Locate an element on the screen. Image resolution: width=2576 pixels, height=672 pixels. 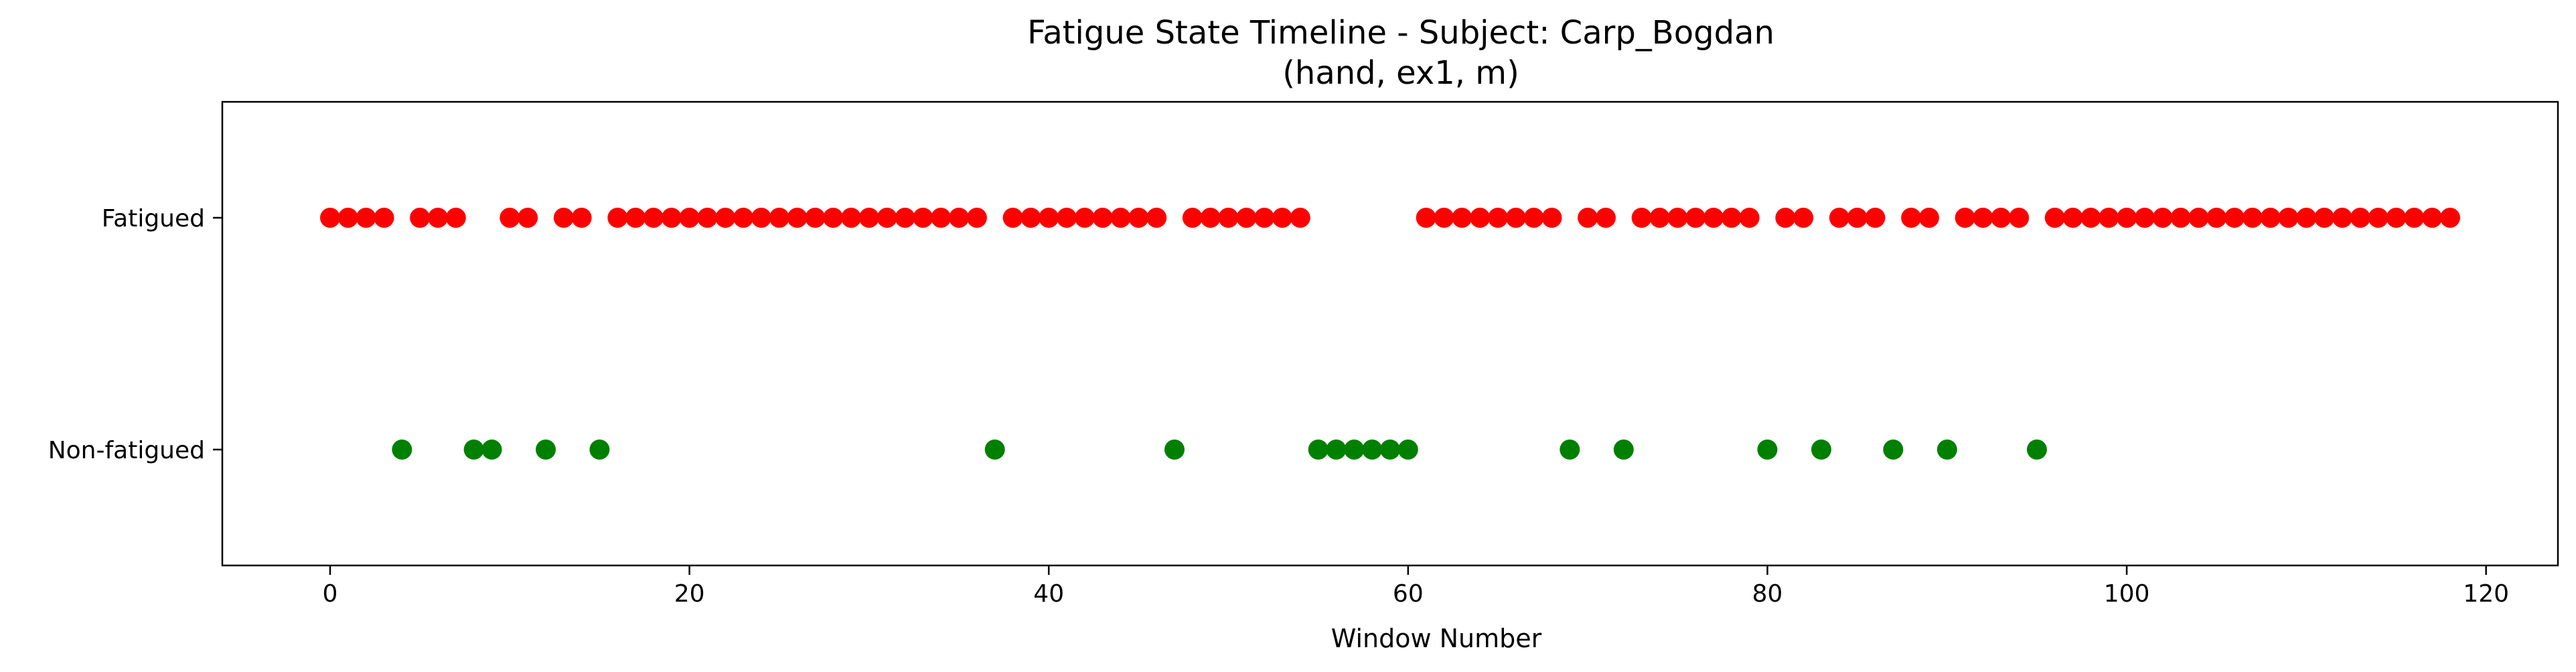
x-tick-label-120: 120 is located at coordinates (2486, 594).